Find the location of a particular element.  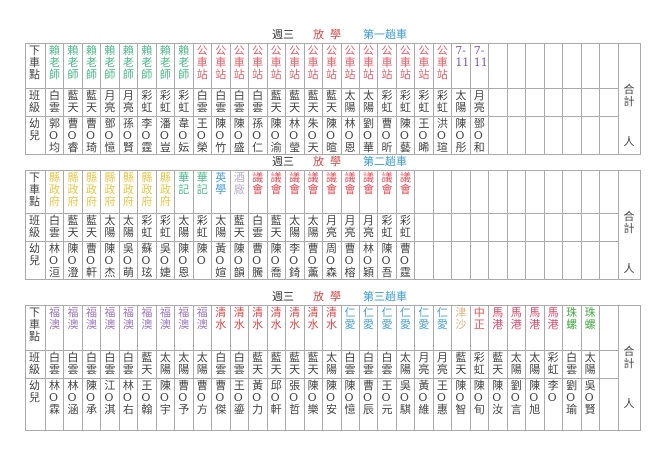

kid-row-label: 幼兒 is located at coordinates (35, 135).